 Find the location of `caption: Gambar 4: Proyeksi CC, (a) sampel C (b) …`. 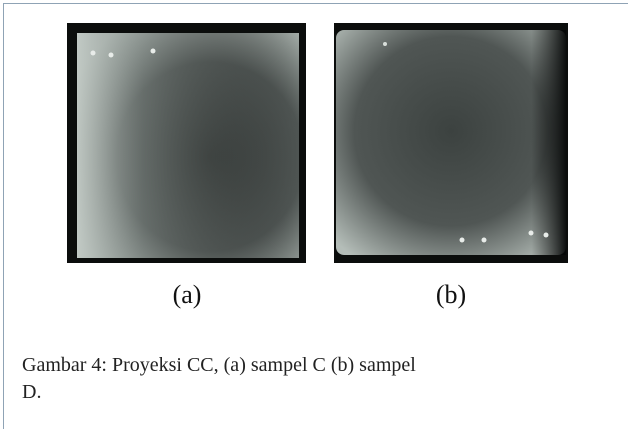

caption: Gambar 4: Proyeksi CC, (a) sampel C (b) … is located at coordinates (219, 378).